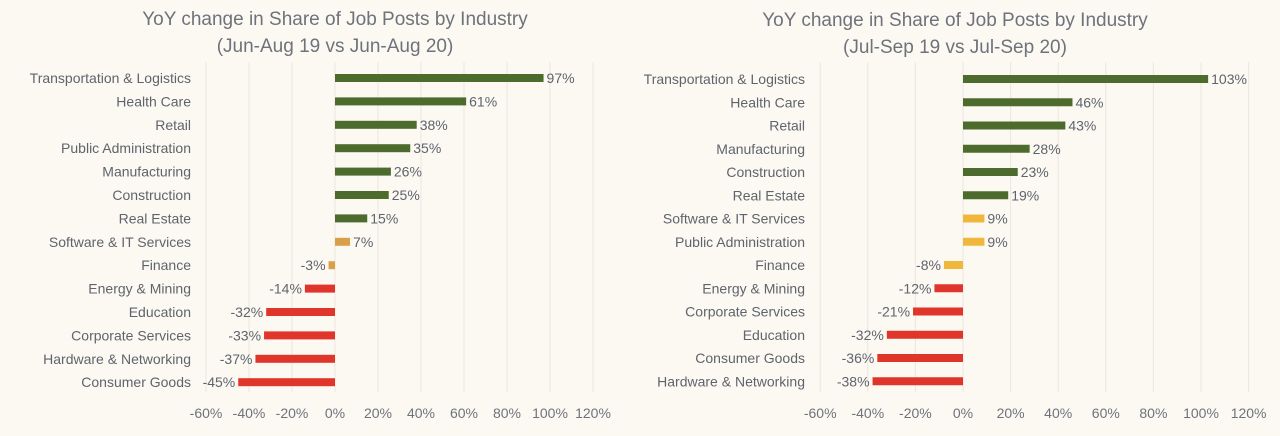  Describe the element at coordinates (561, 78) in the screenshot. I see `data-label: 97%` at that location.